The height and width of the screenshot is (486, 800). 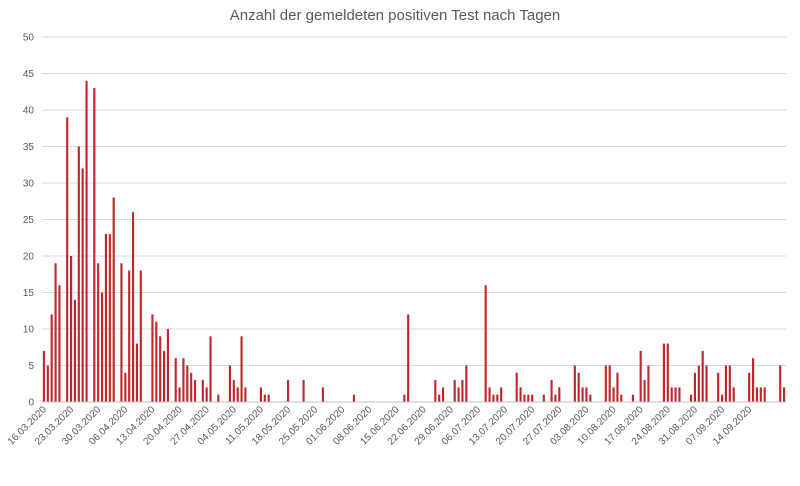 I want to click on y-tick-label: 35, so click(x=29, y=147).